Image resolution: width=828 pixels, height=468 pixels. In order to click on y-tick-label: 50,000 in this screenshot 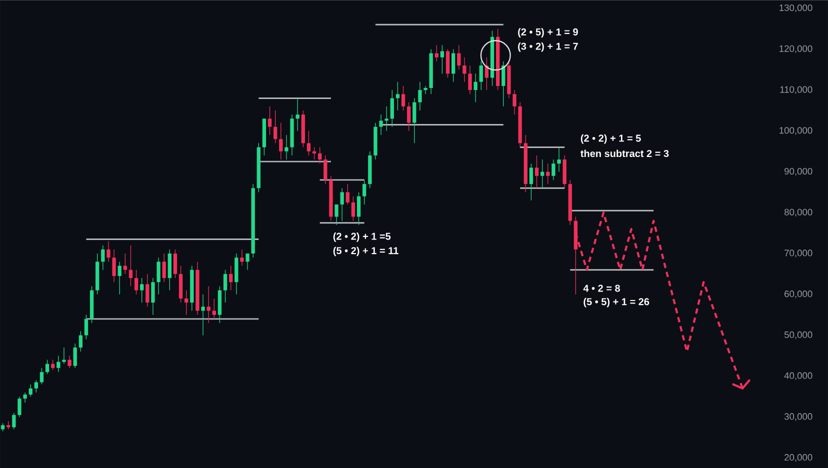, I will do `click(798, 335)`.